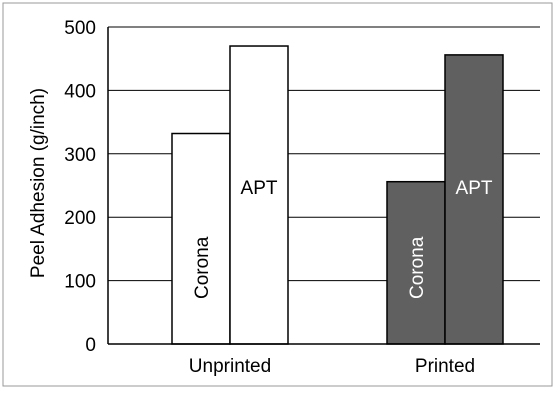 The height and width of the screenshot is (395, 556). I want to click on y-tick-label-400: 400, so click(80, 91).